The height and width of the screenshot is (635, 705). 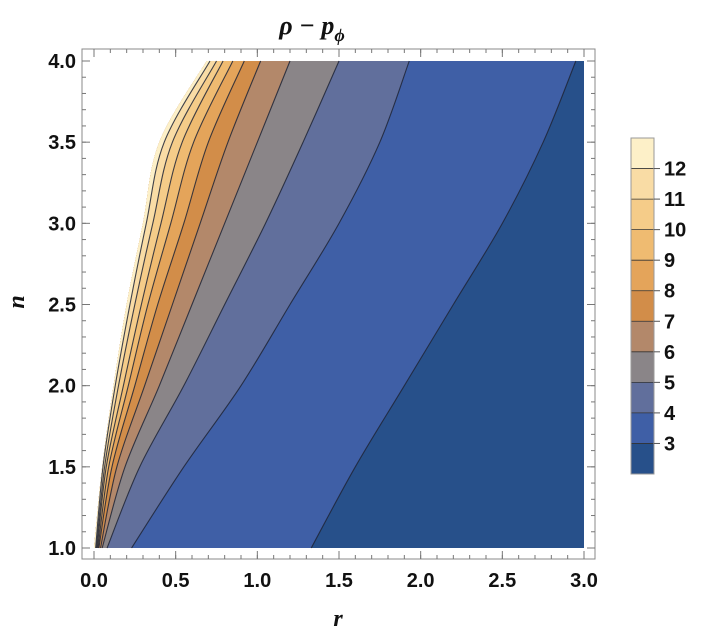 What do you see at coordinates (669, 353) in the screenshot?
I see `legend-label: 6` at bounding box center [669, 353].